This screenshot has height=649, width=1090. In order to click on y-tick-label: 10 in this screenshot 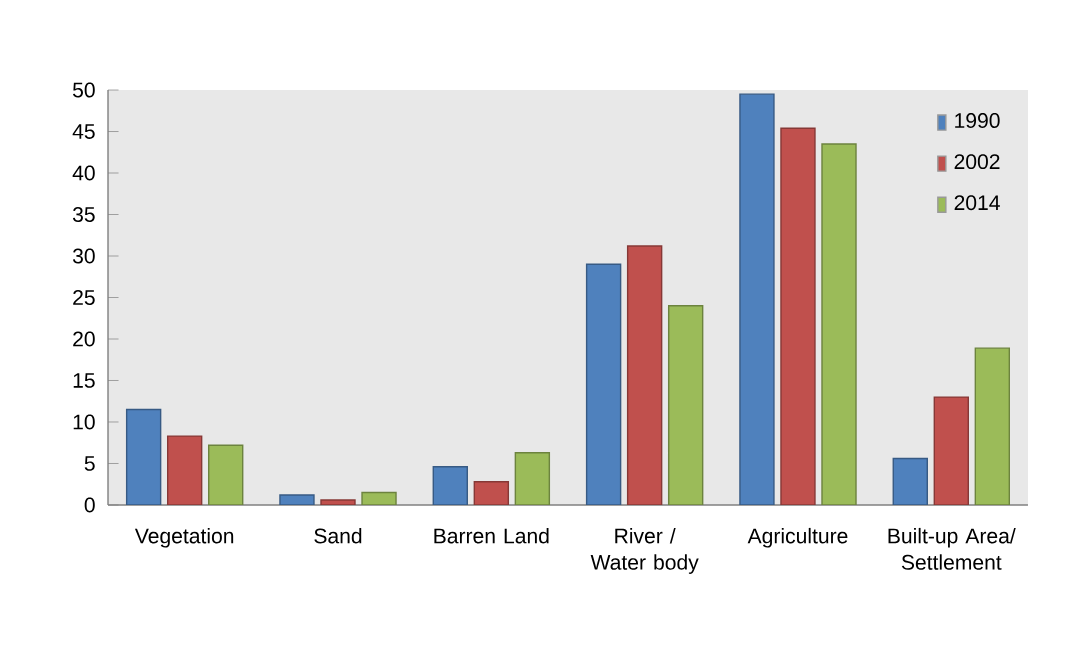, I will do `click(84, 422)`.